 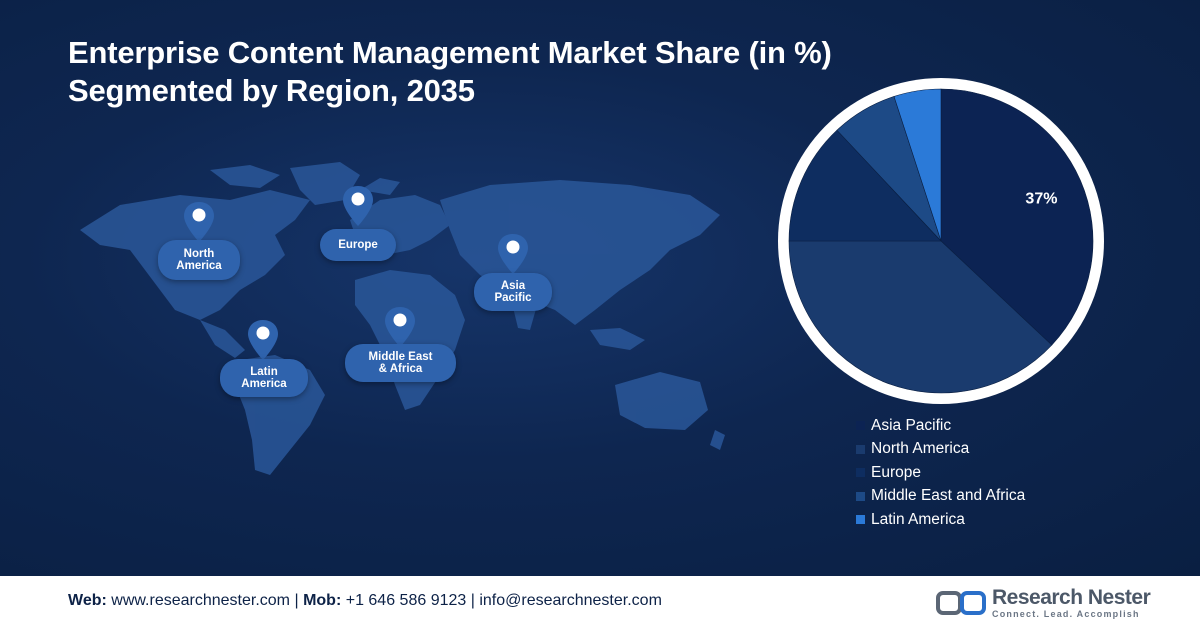 What do you see at coordinates (917, 165) in the screenshot?
I see `pie-slice-latin-america` at bounding box center [917, 165].